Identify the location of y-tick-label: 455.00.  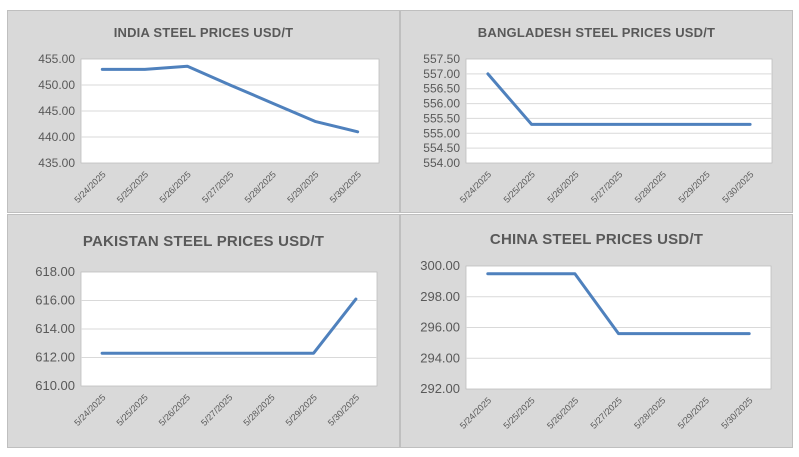
(56, 59).